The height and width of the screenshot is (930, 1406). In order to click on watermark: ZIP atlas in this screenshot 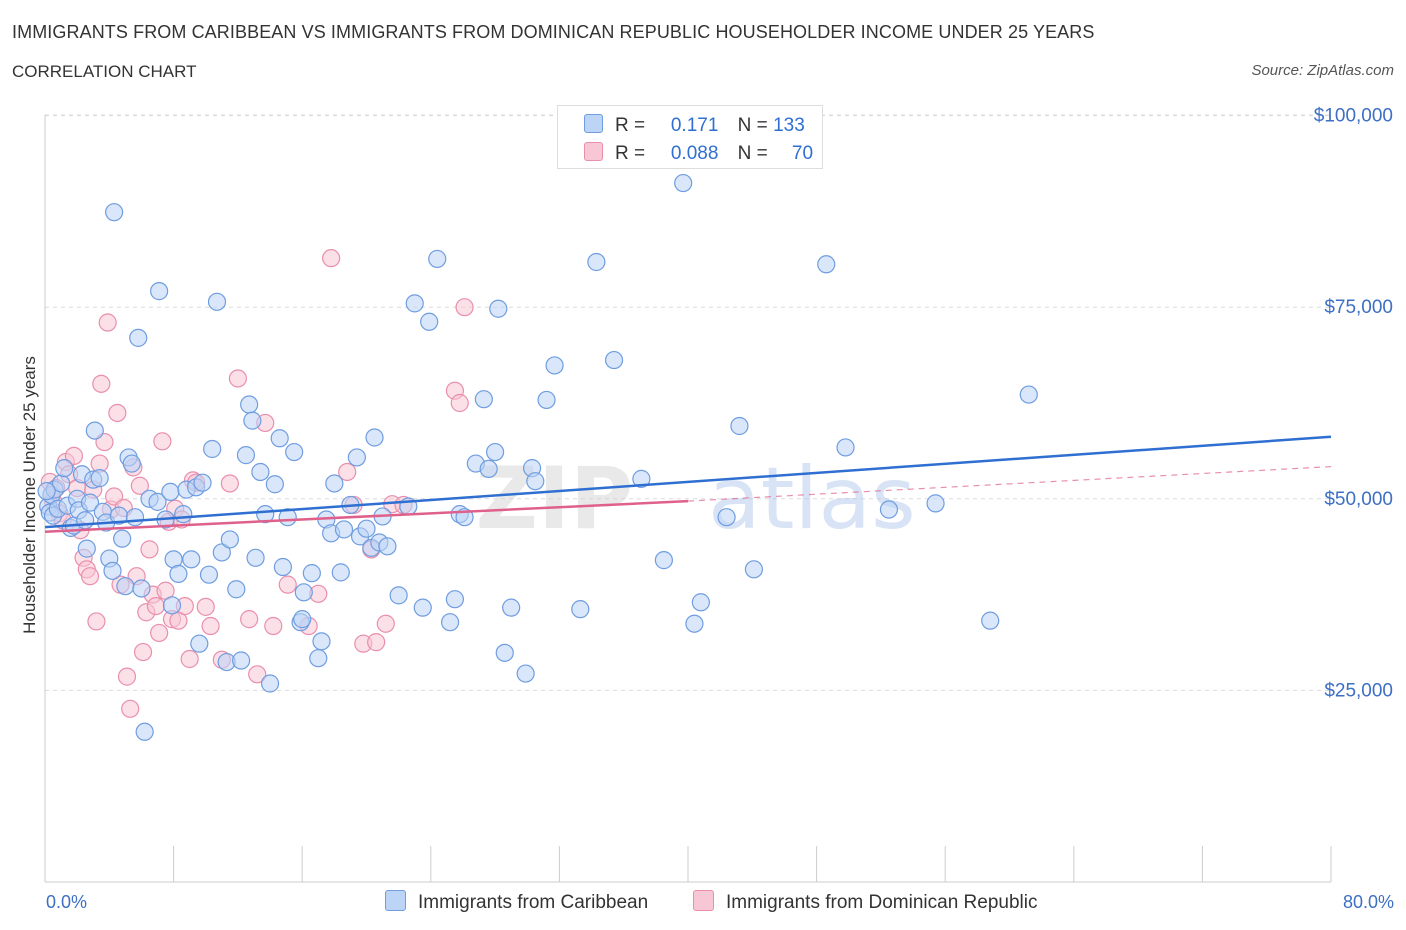, I will do `click(696, 499)`.